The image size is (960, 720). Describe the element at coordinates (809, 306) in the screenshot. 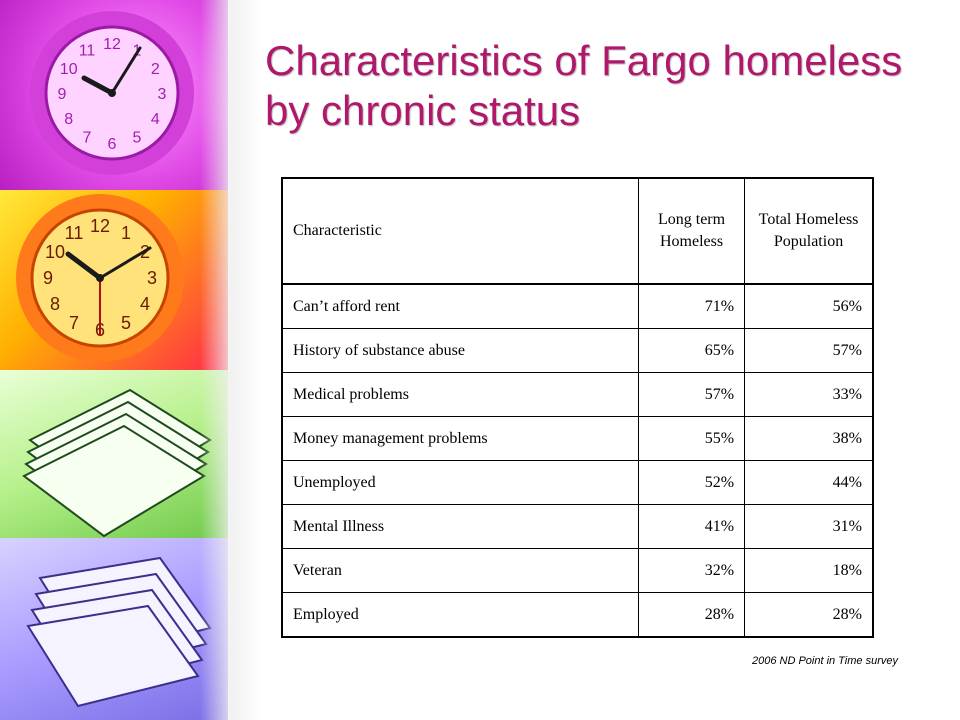

I see `cell-total: 56%` at that location.